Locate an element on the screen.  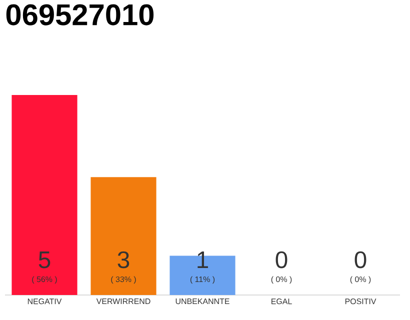
annotation: 3 is located at coordinates (124, 259).